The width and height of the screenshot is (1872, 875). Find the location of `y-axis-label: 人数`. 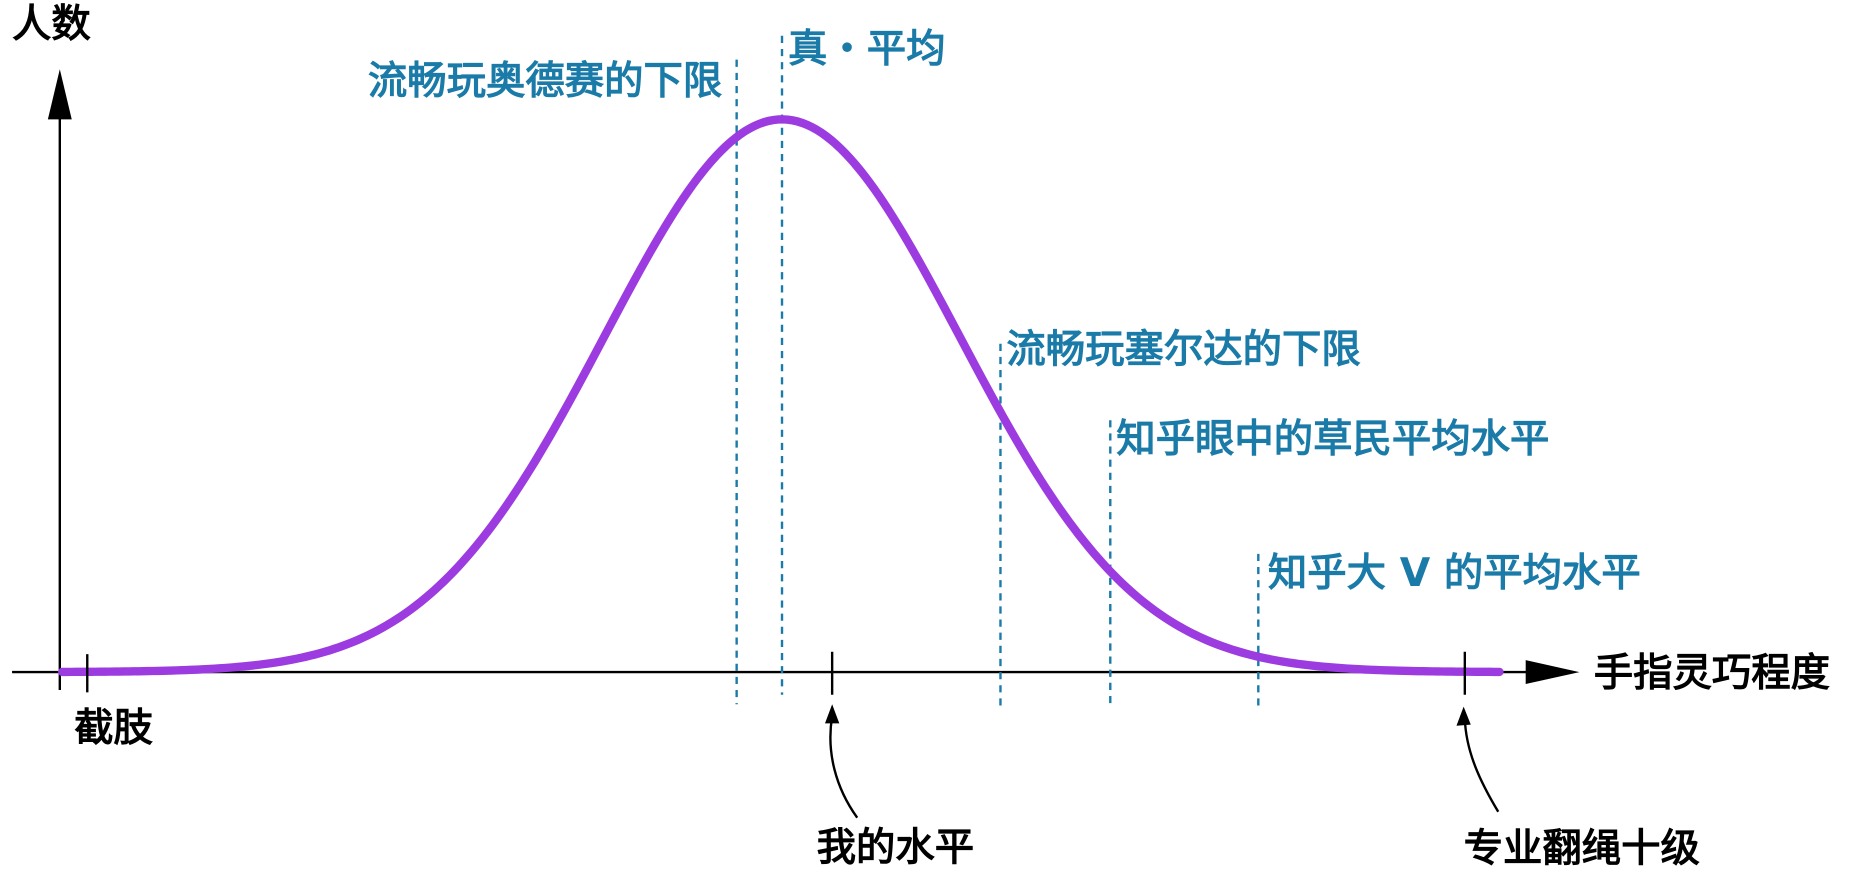

y-axis-label: 人数 is located at coordinates (51, 24).